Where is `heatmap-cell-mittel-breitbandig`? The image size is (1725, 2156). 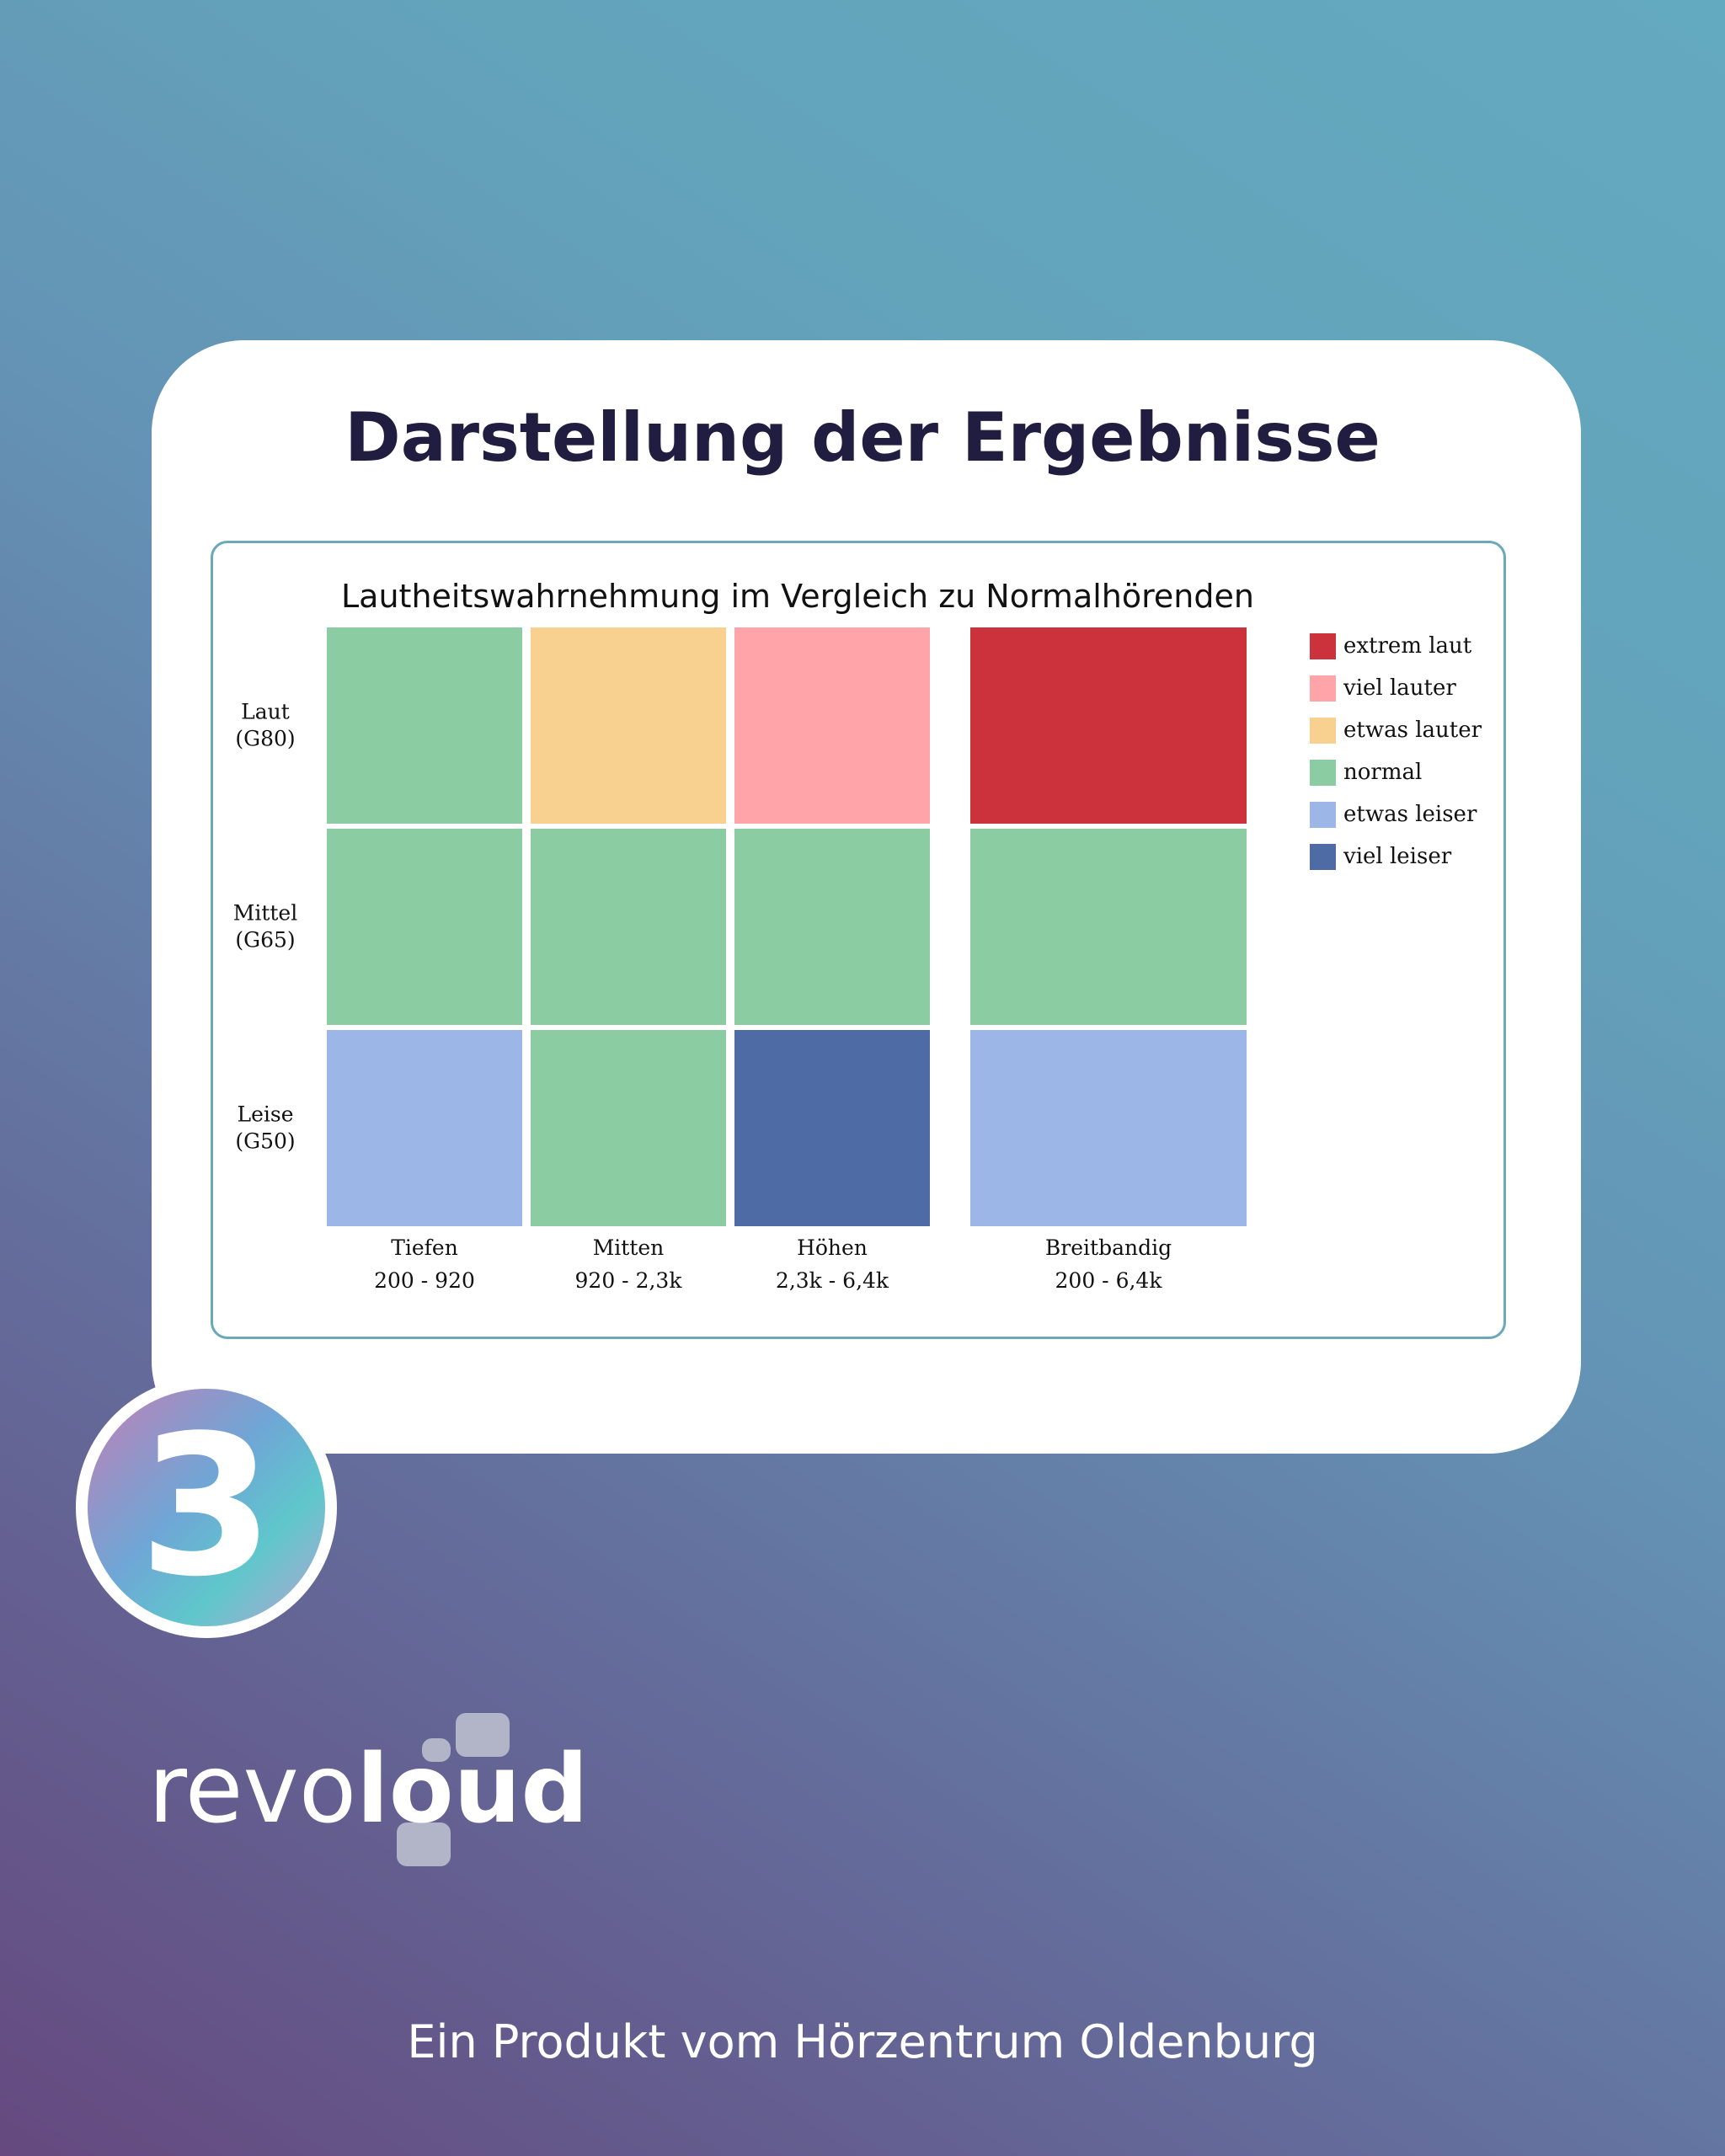
heatmap-cell-mittel-breitbandig is located at coordinates (1108, 927).